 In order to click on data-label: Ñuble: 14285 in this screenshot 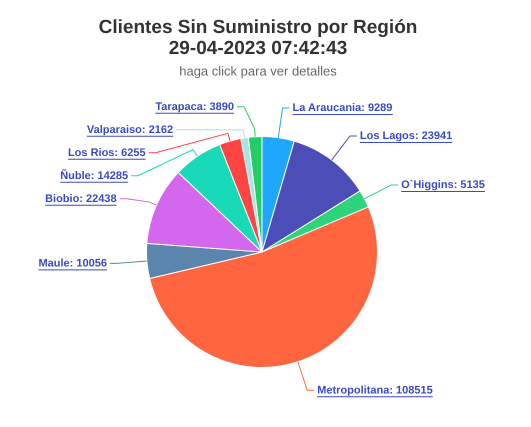, I will do `click(94, 175)`.